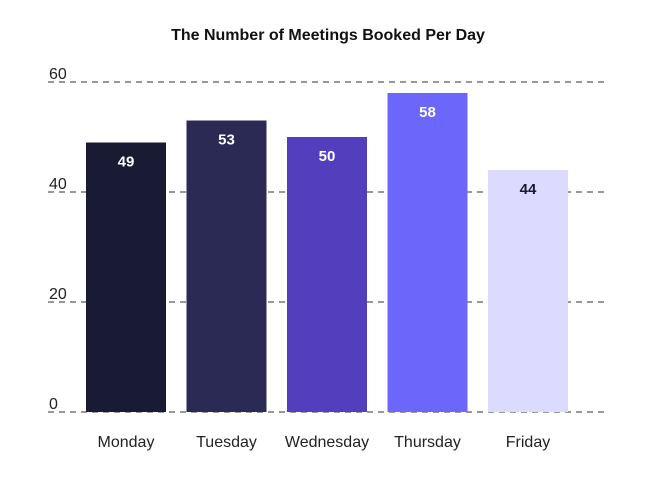  I want to click on bar-tuesday, so click(226, 266).